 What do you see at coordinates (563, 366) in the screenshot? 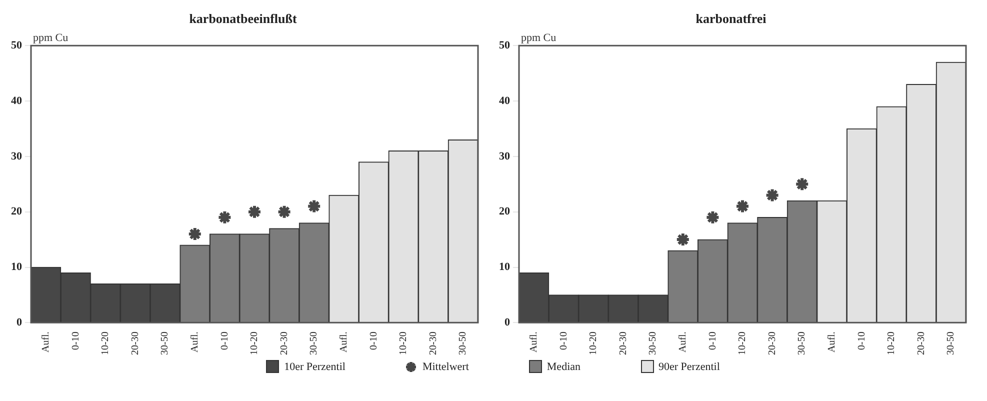
I see `legend-label: Median` at bounding box center [563, 366].